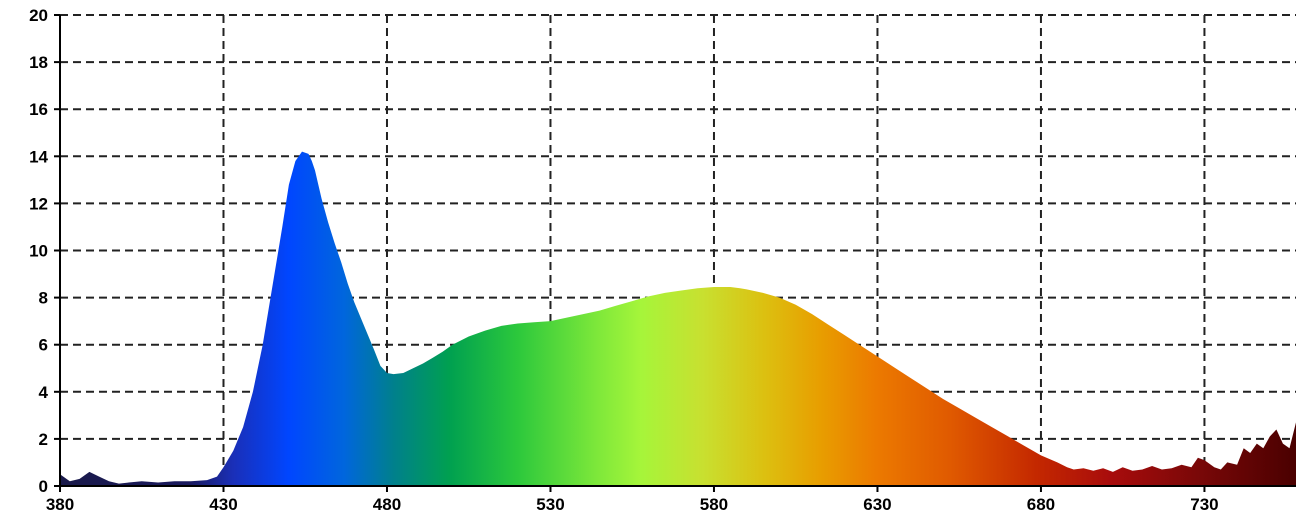  What do you see at coordinates (43, 298) in the screenshot?
I see `y-tick-label-8: 8` at bounding box center [43, 298].